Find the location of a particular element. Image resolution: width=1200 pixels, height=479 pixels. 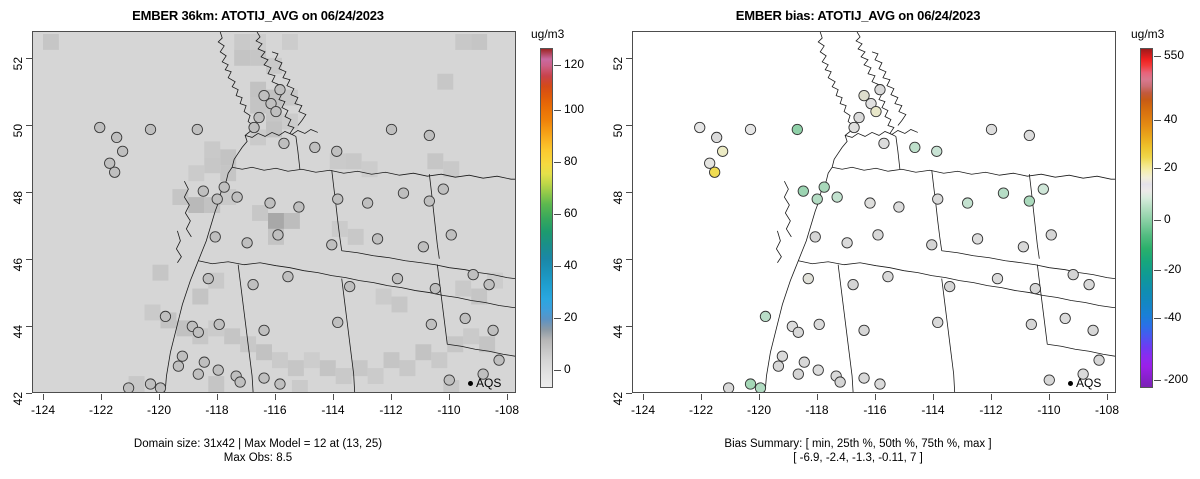

xlabel-model-4: -116 is located at coordinates (275, 410).